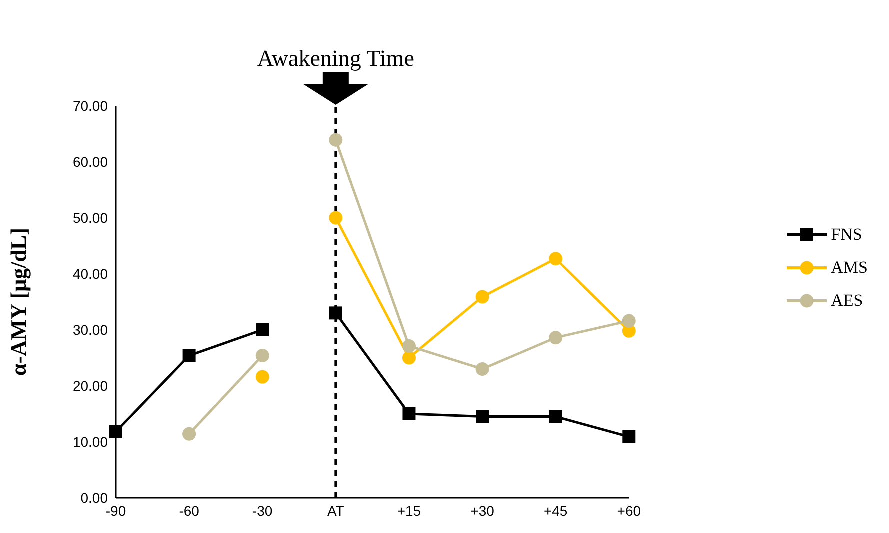  Describe the element at coordinates (849, 268) in the screenshot. I see `legend-label: AMS` at that location.